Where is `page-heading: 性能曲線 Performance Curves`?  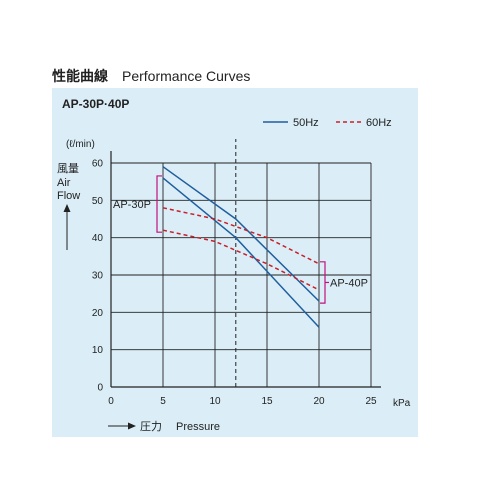 page-heading: 性能曲線 Performance Curves is located at coordinates (151, 76).